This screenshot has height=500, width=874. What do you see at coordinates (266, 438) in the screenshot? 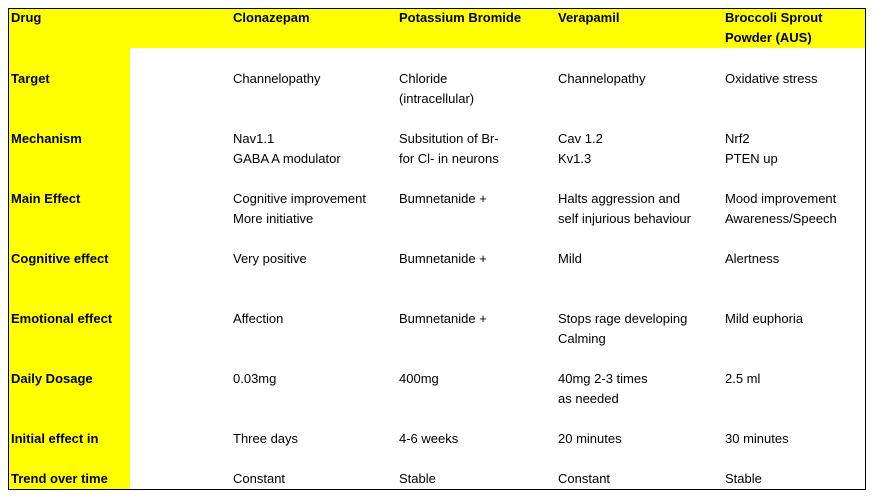
I see `table-cell: Three days` at bounding box center [266, 438].